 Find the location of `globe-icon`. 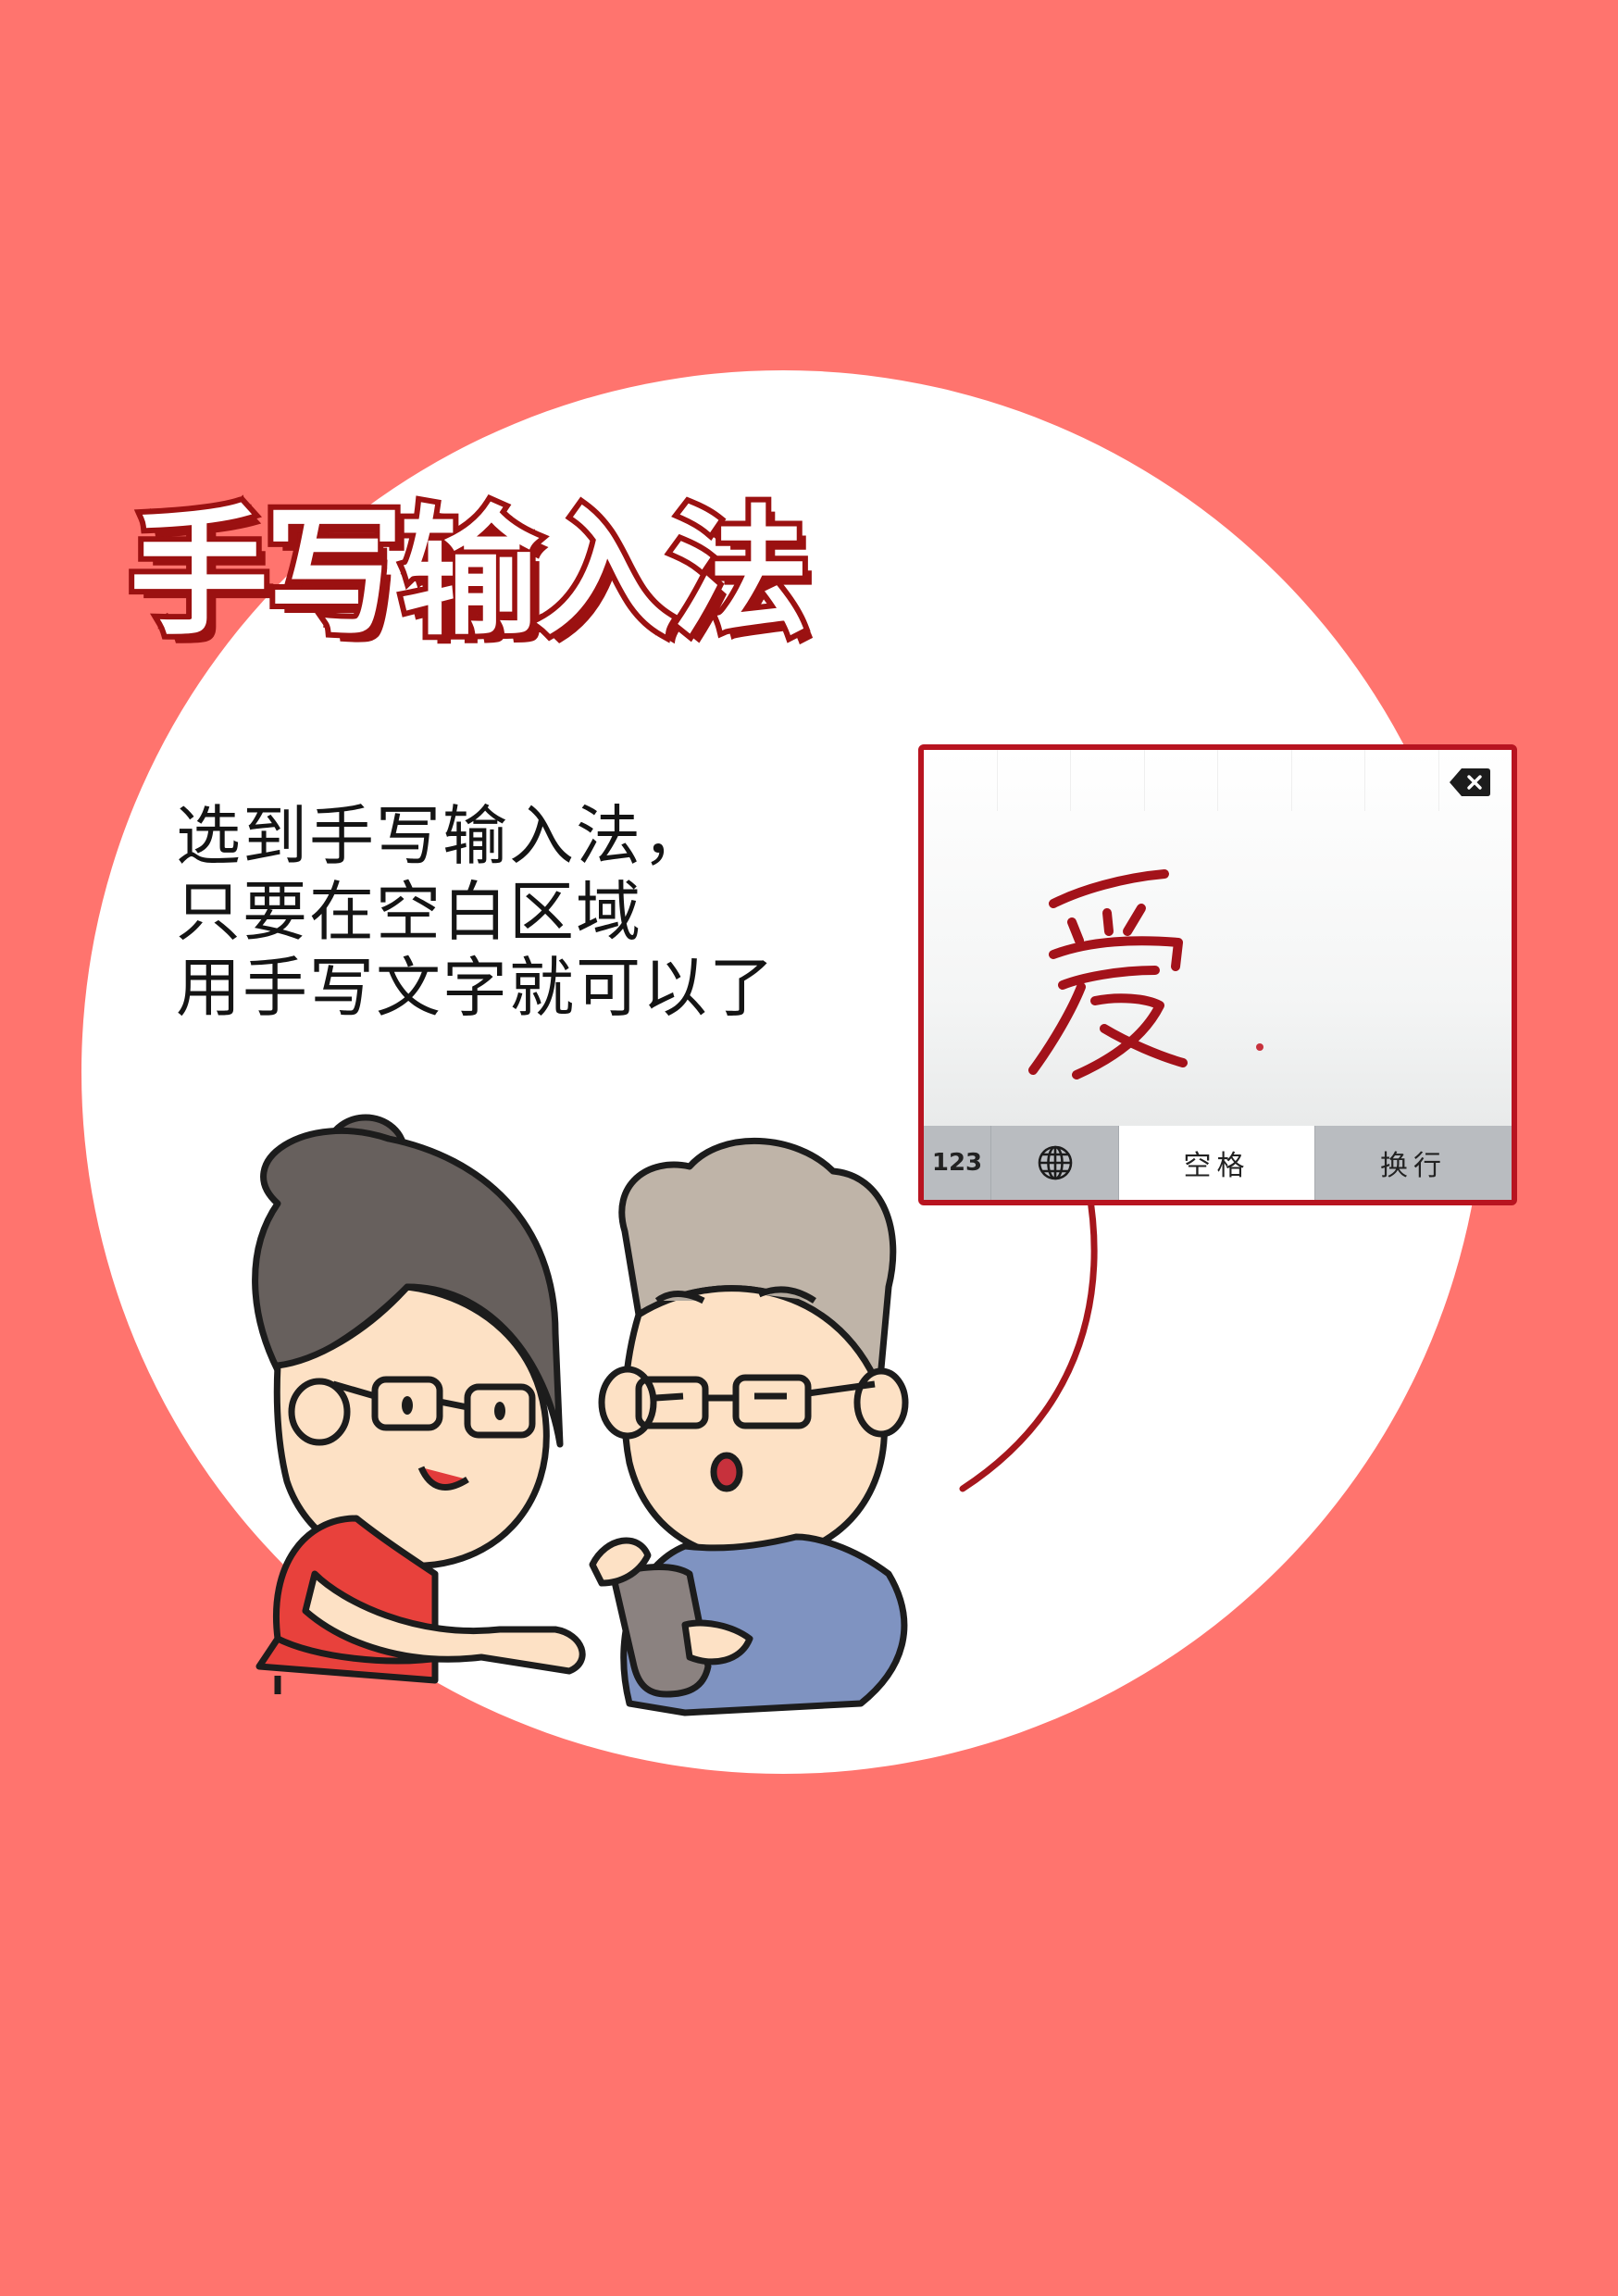

globe-icon is located at coordinates (1055, 1163).